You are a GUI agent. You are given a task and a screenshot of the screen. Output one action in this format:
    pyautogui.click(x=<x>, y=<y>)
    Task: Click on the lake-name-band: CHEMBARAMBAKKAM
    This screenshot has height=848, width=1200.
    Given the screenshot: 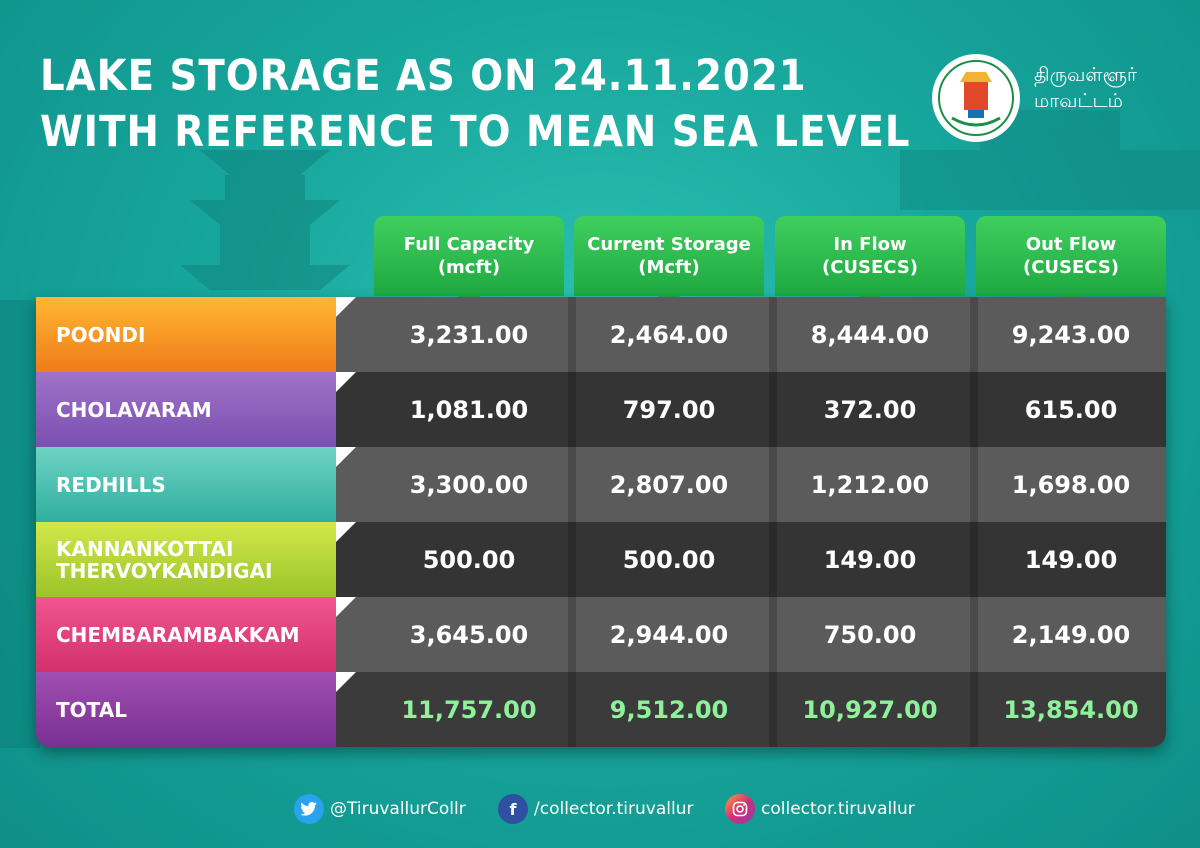 What is the action you would take?
    pyautogui.click(x=196, y=634)
    